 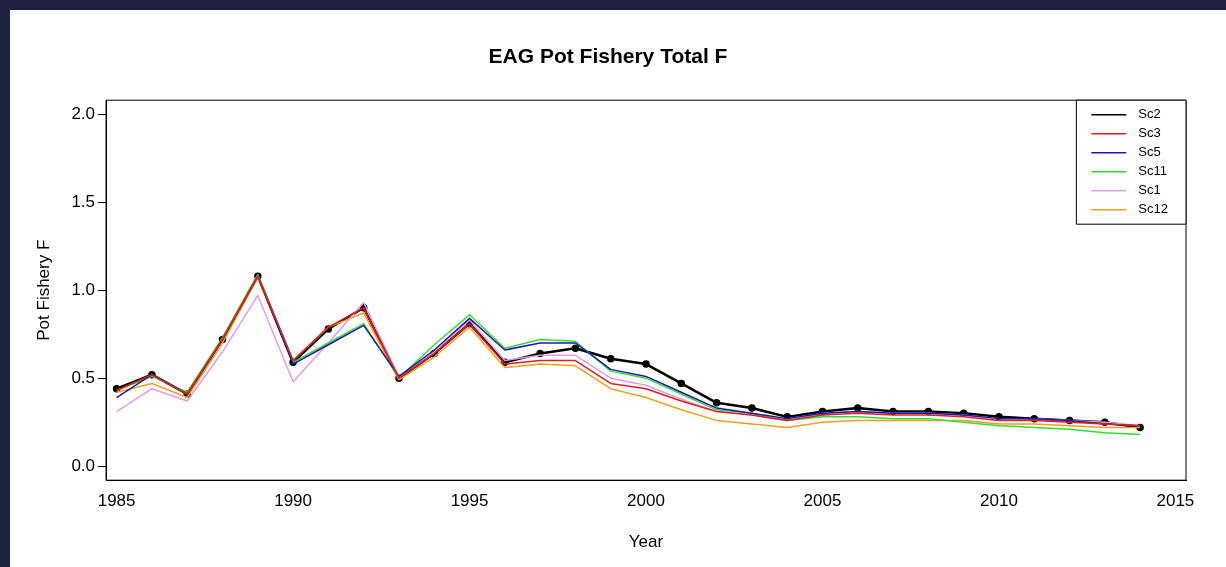 What do you see at coordinates (608, 56) in the screenshot?
I see `chart-title: EAG Pot Fishery Total F` at bounding box center [608, 56].